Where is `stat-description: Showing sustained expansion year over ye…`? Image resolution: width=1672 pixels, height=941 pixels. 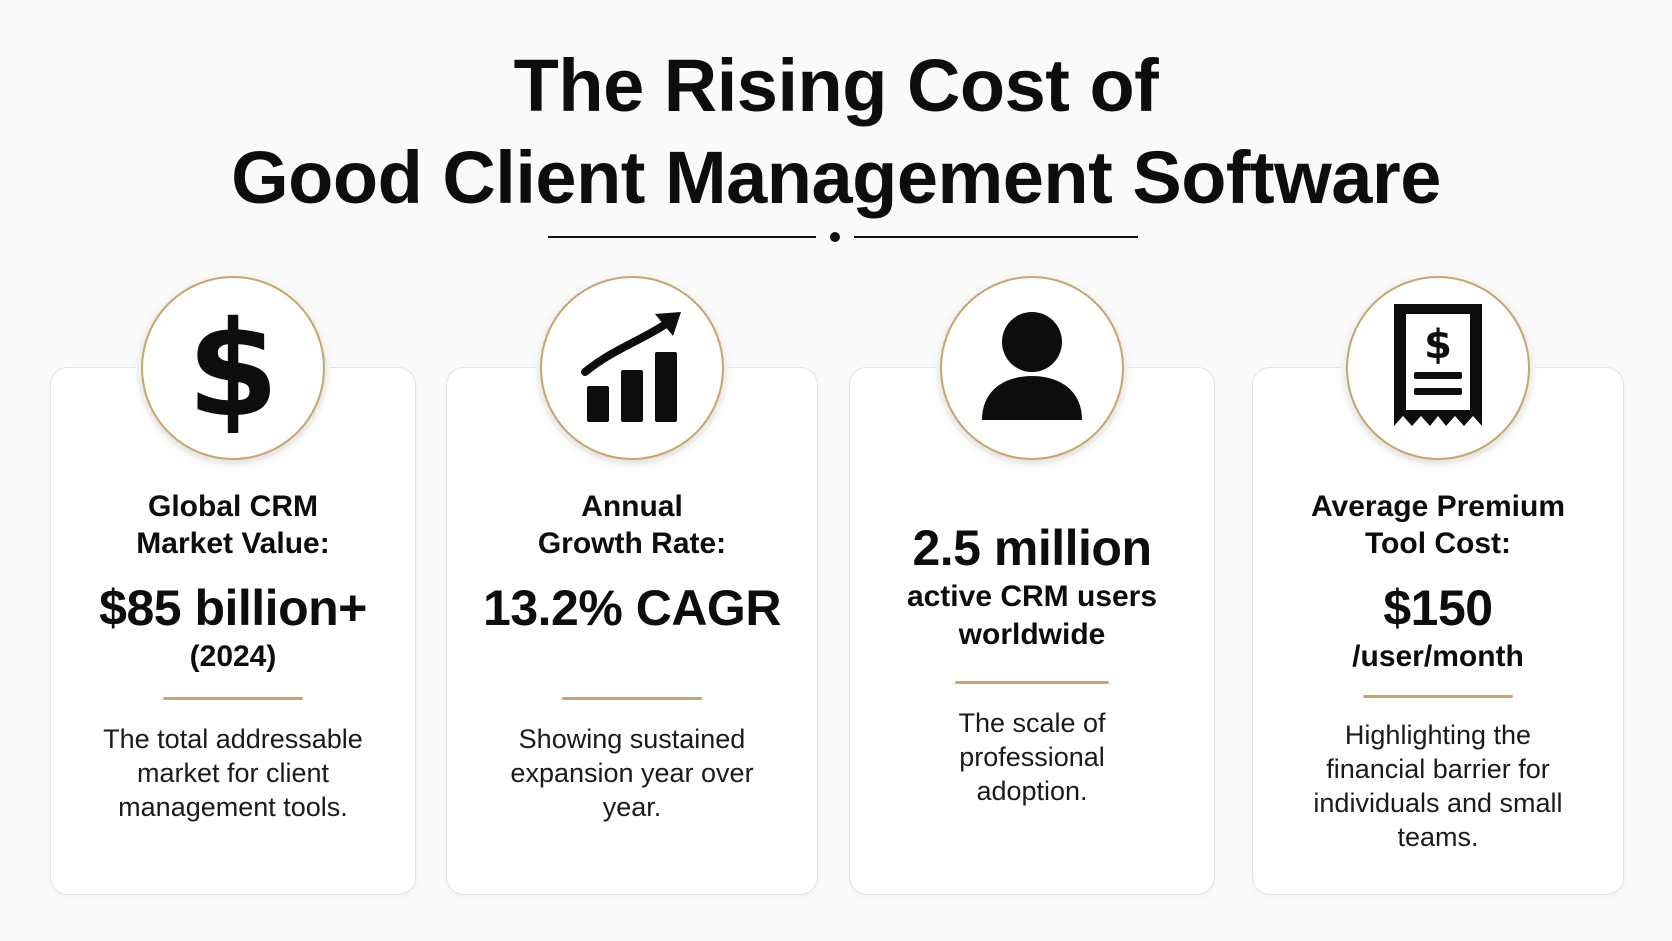
stat-description: Showing sustained expansion year over ye… is located at coordinates (632, 773).